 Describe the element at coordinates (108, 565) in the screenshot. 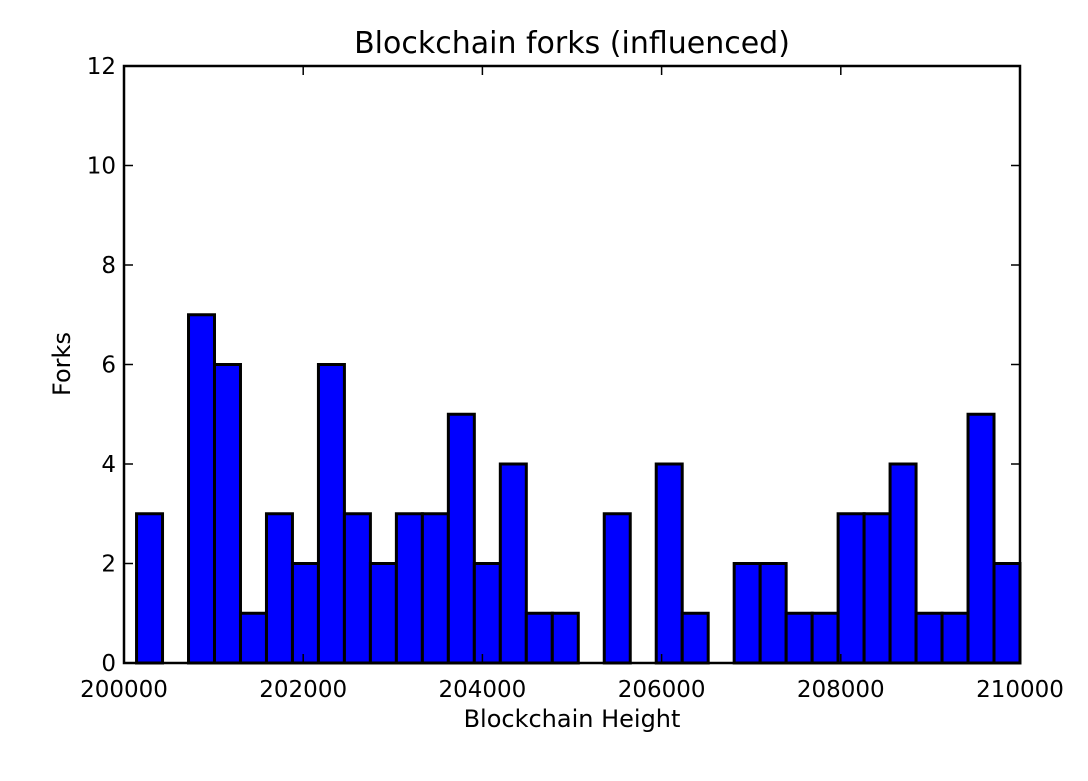

I see `y-tick-label: 2` at that location.